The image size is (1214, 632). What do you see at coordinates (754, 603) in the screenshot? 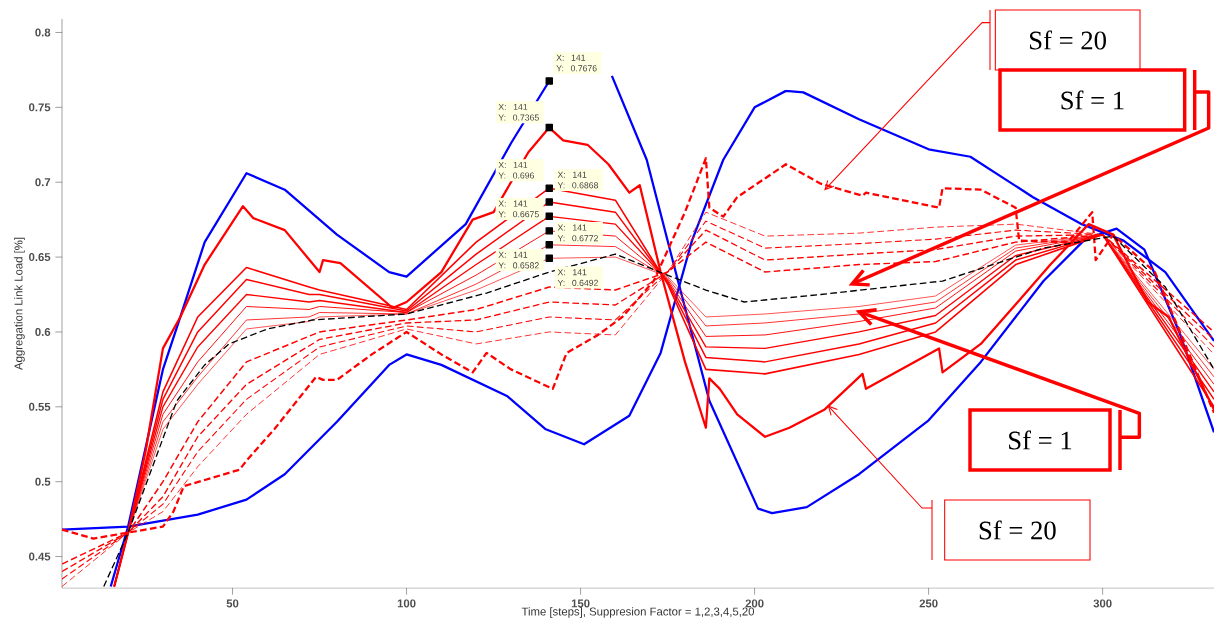
I see `x-tick-label: 200` at bounding box center [754, 603].